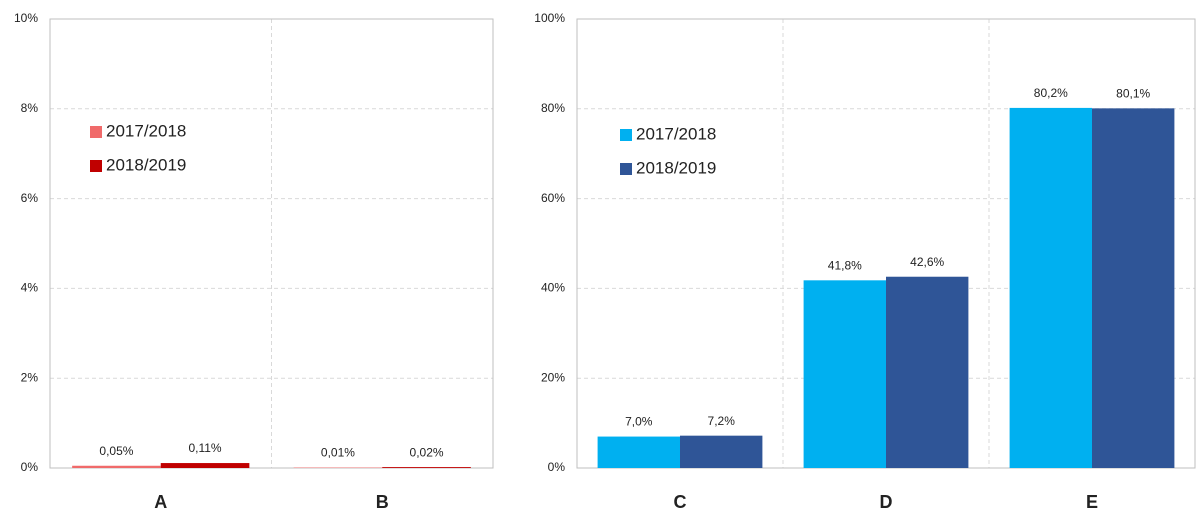  Describe the element at coordinates (845, 265) in the screenshot. I see `data-label: 41,8%` at that location.